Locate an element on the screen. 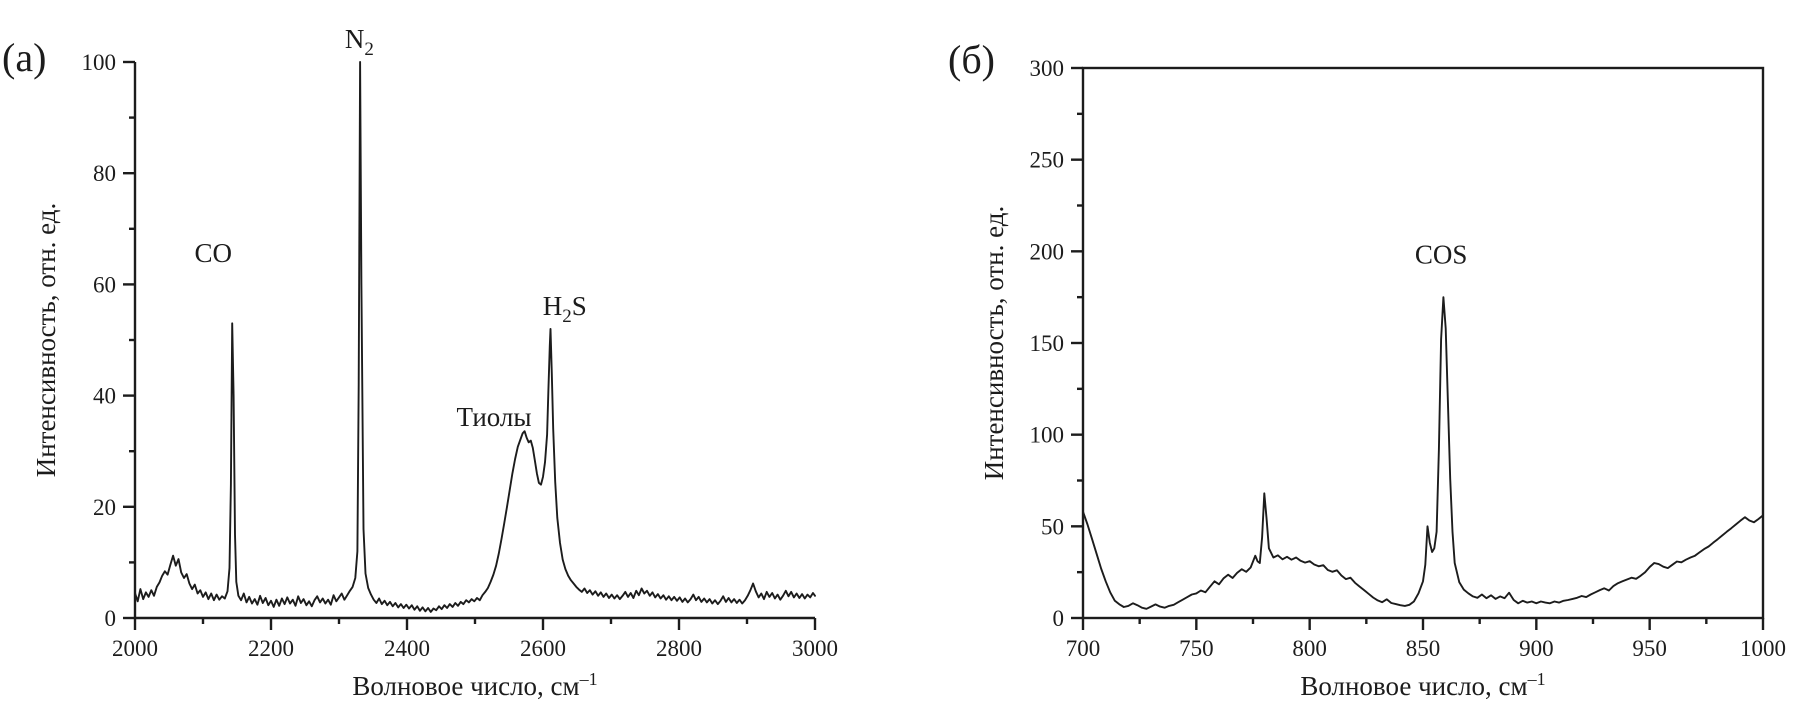 This screenshot has width=1809, height=724. y-tick-label: 200 is located at coordinates (1047, 251).